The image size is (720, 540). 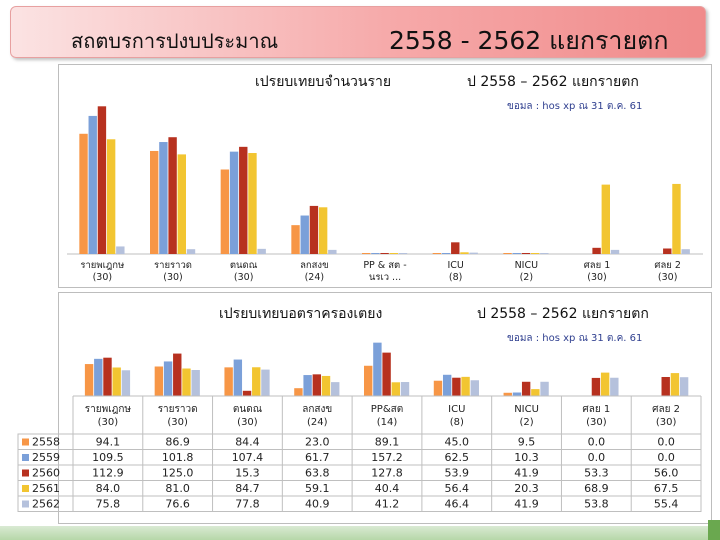 What do you see at coordinates (46, 442) in the screenshot?
I see `legend-label-2558: 2558` at bounding box center [46, 442].